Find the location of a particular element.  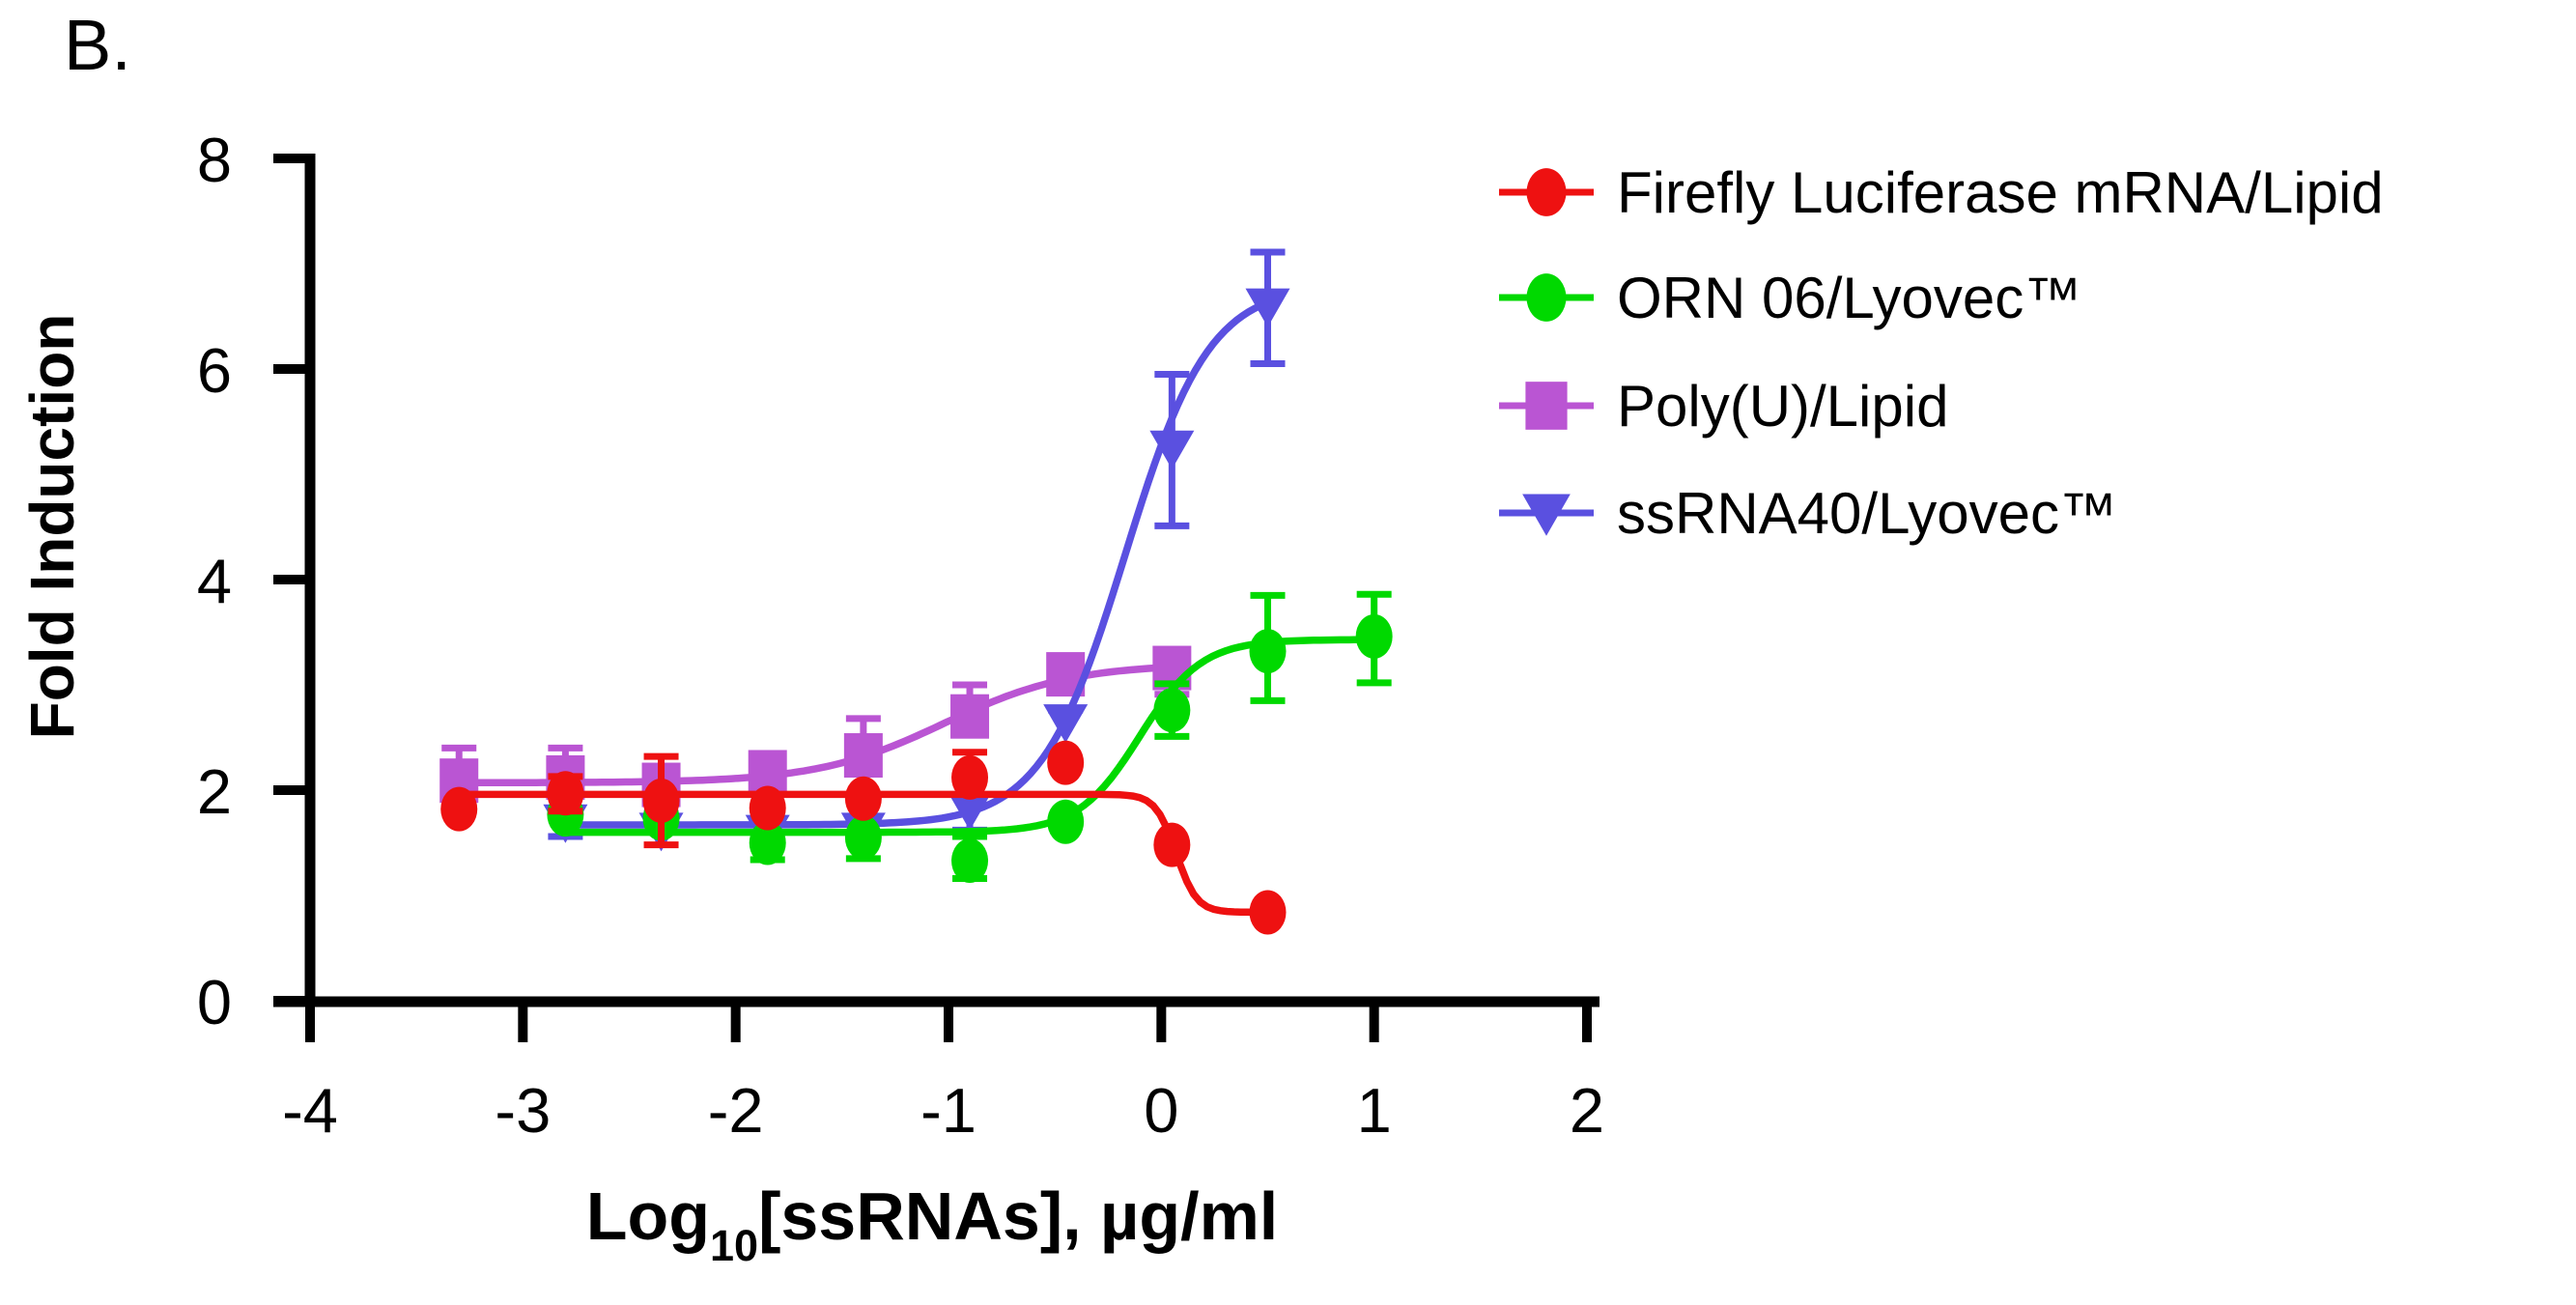

x-tick-label: 0 is located at coordinates (1161, 1110).